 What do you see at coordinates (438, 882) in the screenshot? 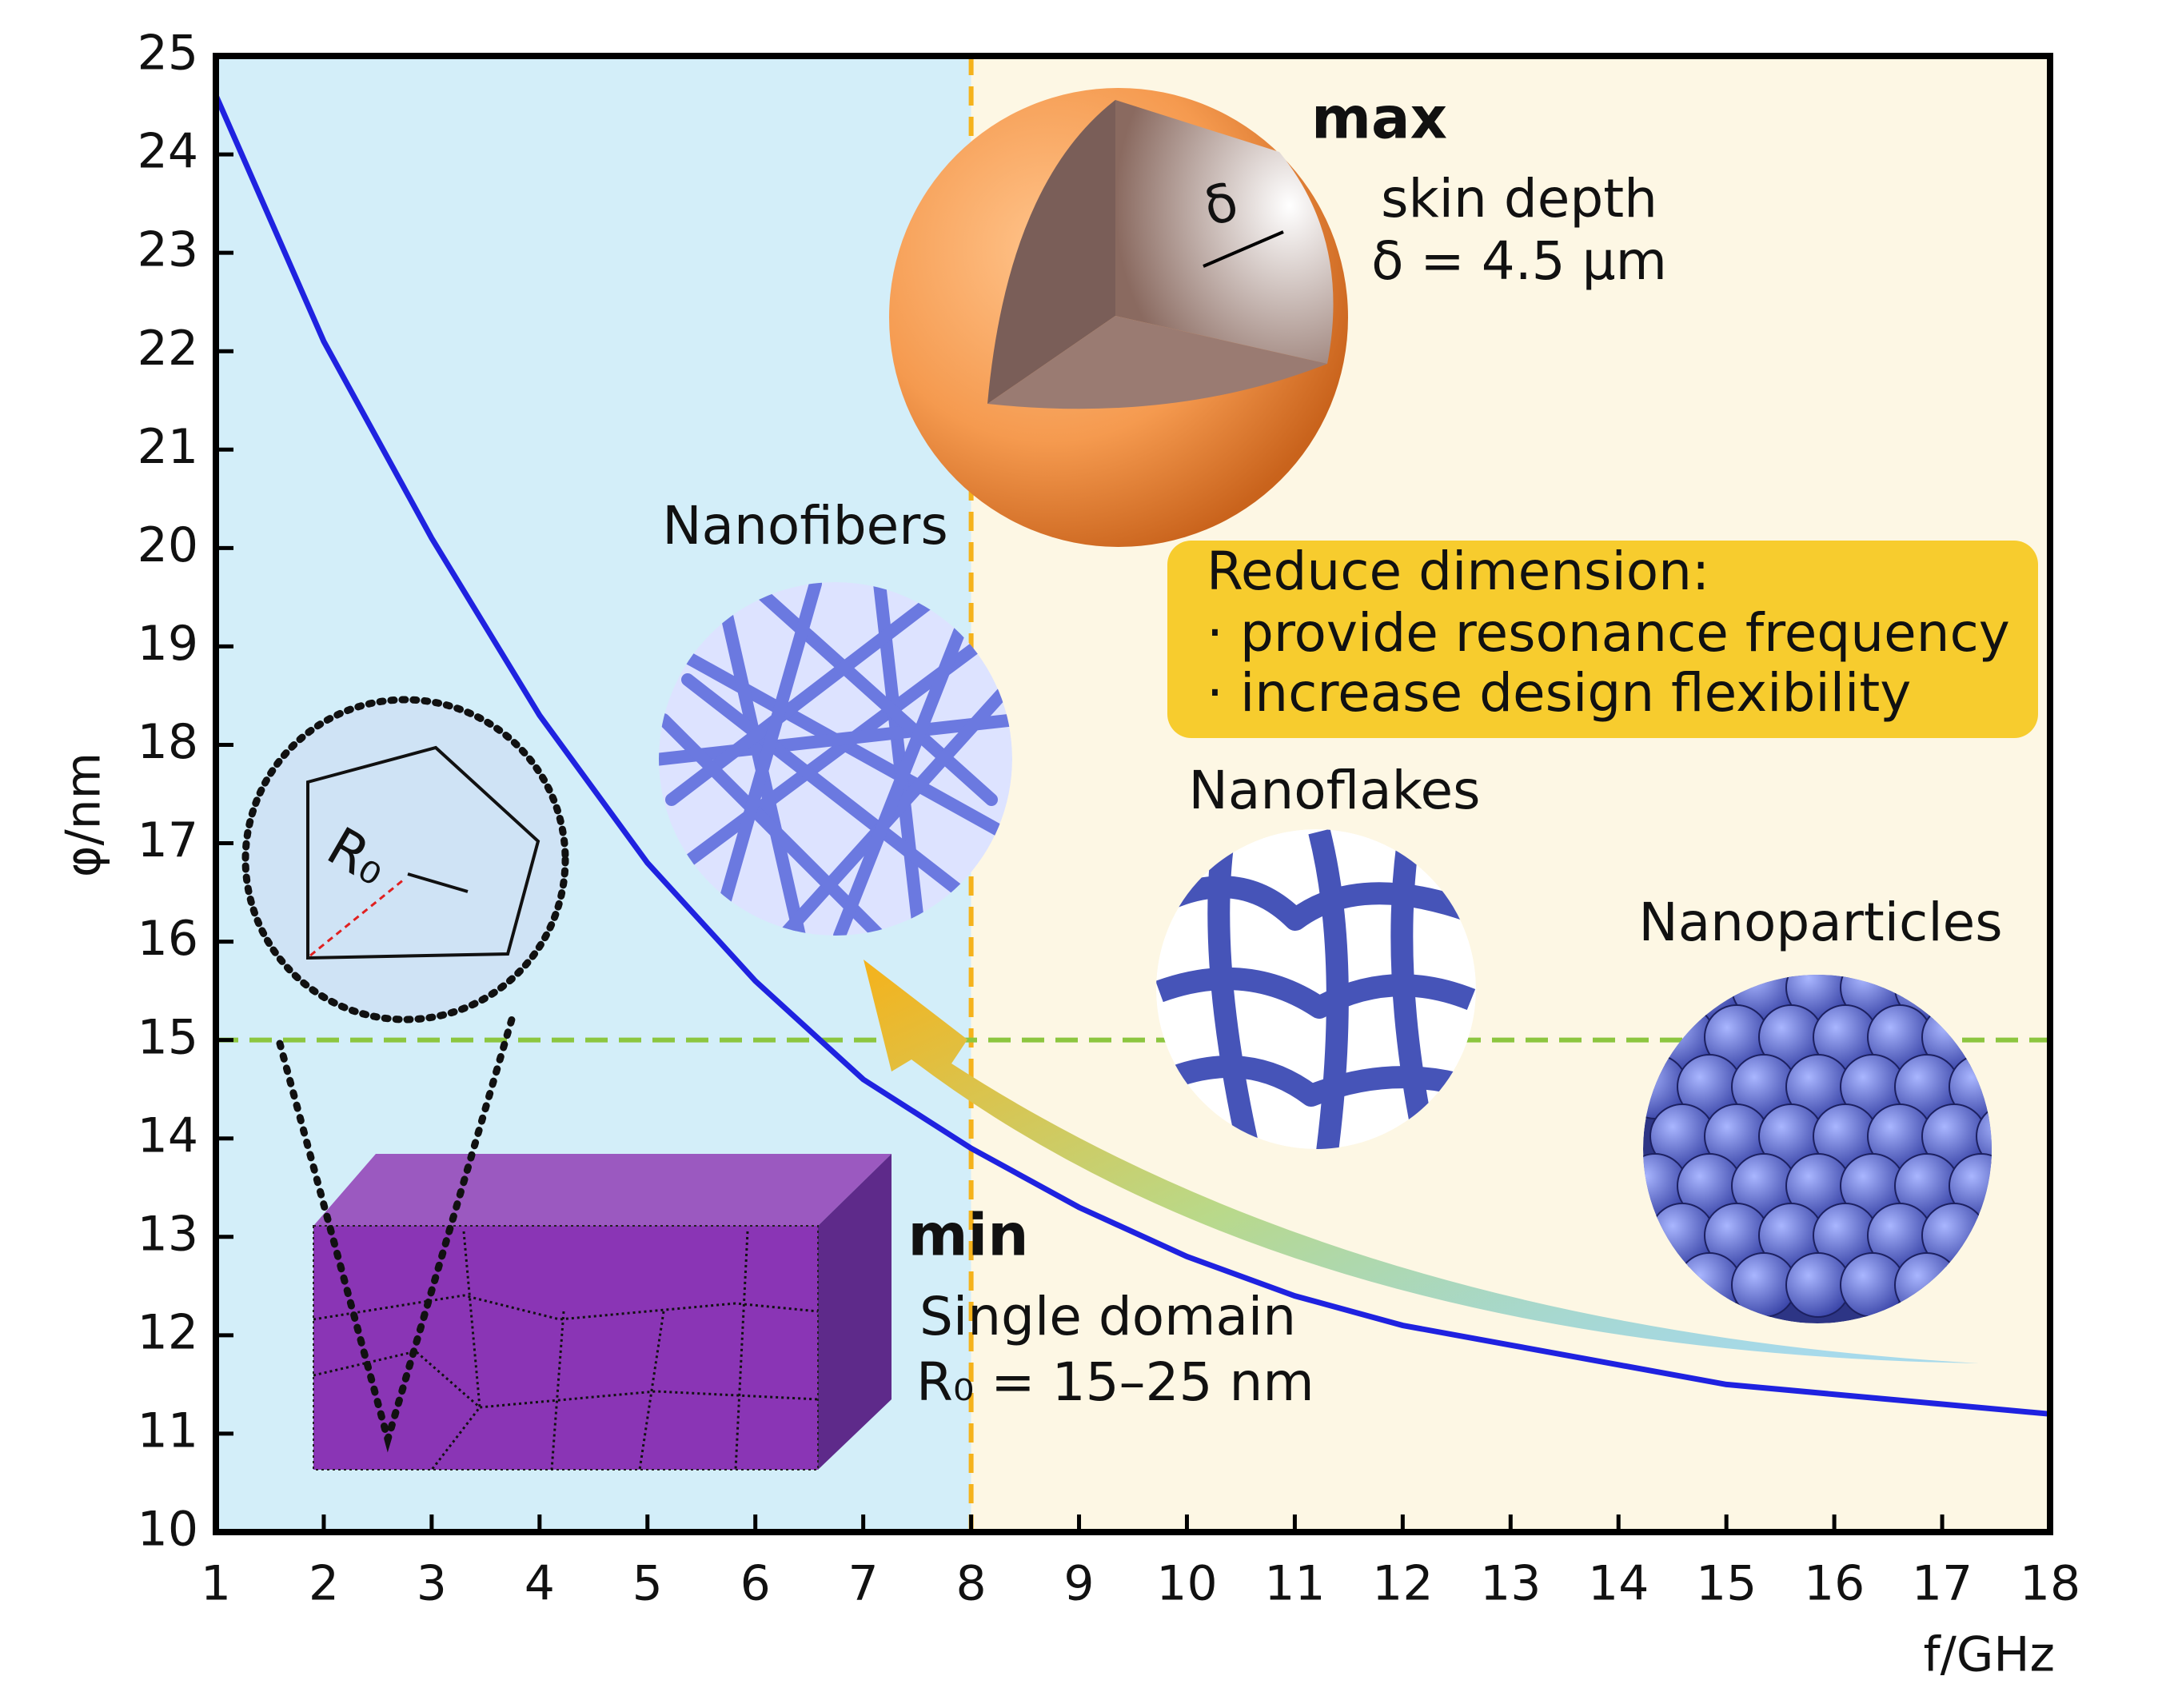
I see `moment-arrow` at bounding box center [438, 882].